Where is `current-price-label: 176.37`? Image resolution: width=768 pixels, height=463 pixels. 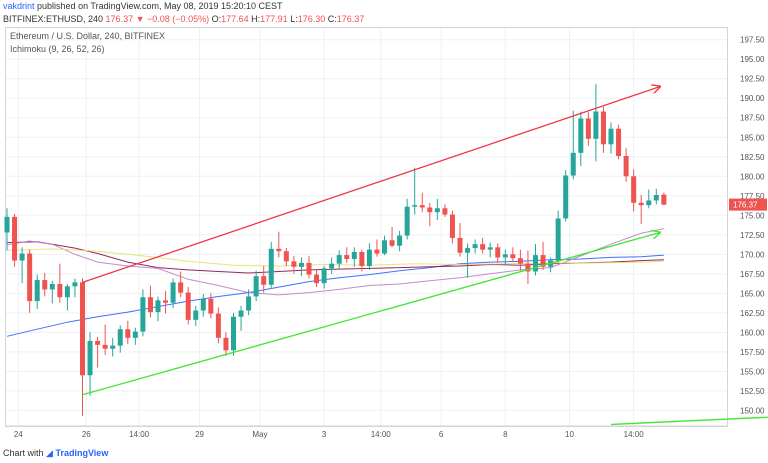 current-price-label: 176.37 is located at coordinates (745, 205).